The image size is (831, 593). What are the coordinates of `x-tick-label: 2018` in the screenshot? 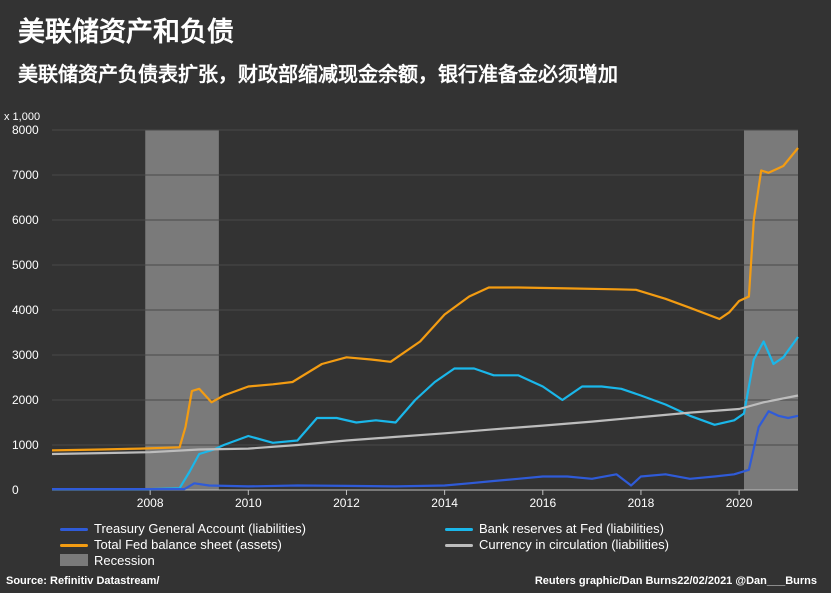 It's located at (641, 503).